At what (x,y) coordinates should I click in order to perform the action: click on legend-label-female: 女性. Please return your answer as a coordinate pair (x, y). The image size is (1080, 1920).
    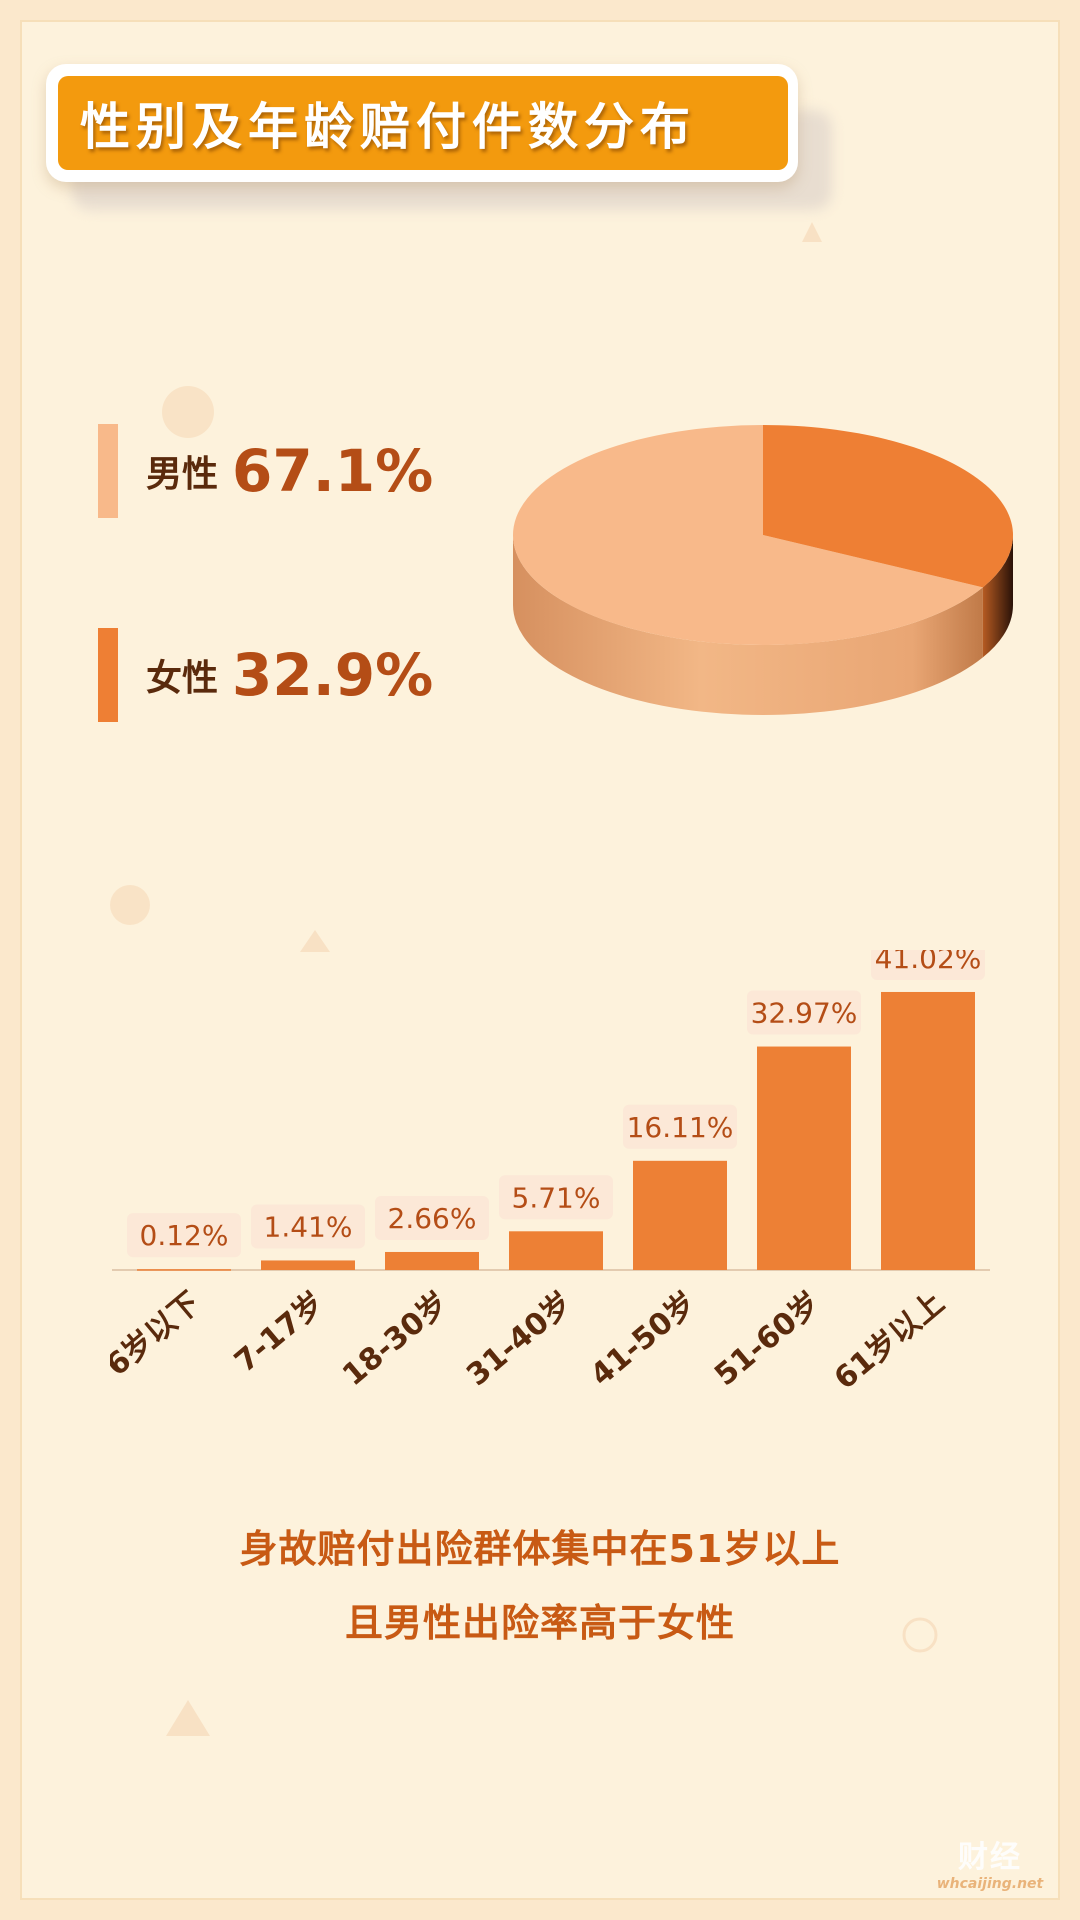
    Looking at the image, I should click on (182, 678).